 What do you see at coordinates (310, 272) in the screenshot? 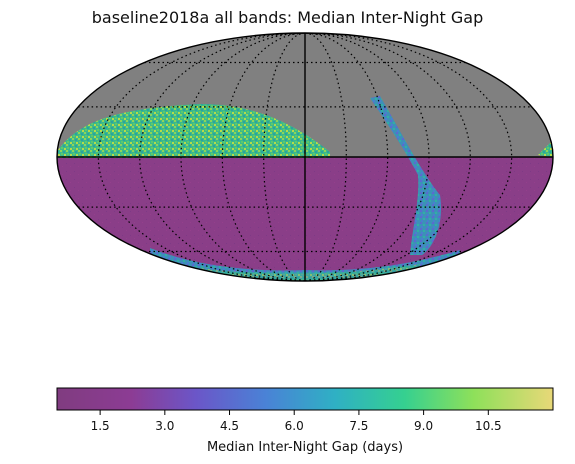
I see `south-rim-highlight` at bounding box center [310, 272].